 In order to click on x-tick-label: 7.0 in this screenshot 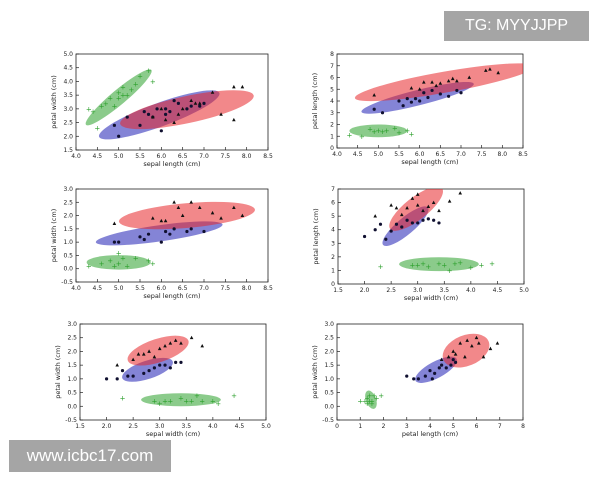, I will do `click(204, 156)`.